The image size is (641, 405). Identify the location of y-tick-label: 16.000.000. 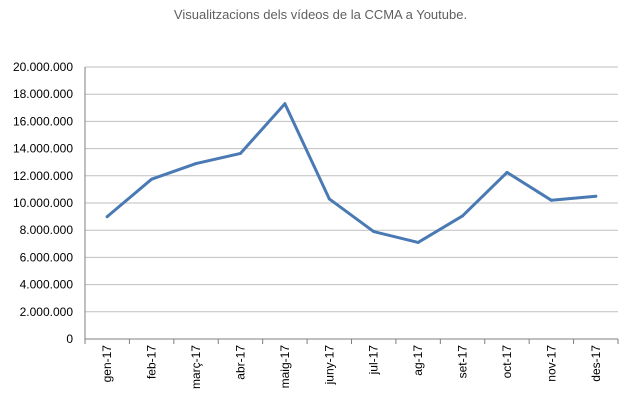
(43, 121).